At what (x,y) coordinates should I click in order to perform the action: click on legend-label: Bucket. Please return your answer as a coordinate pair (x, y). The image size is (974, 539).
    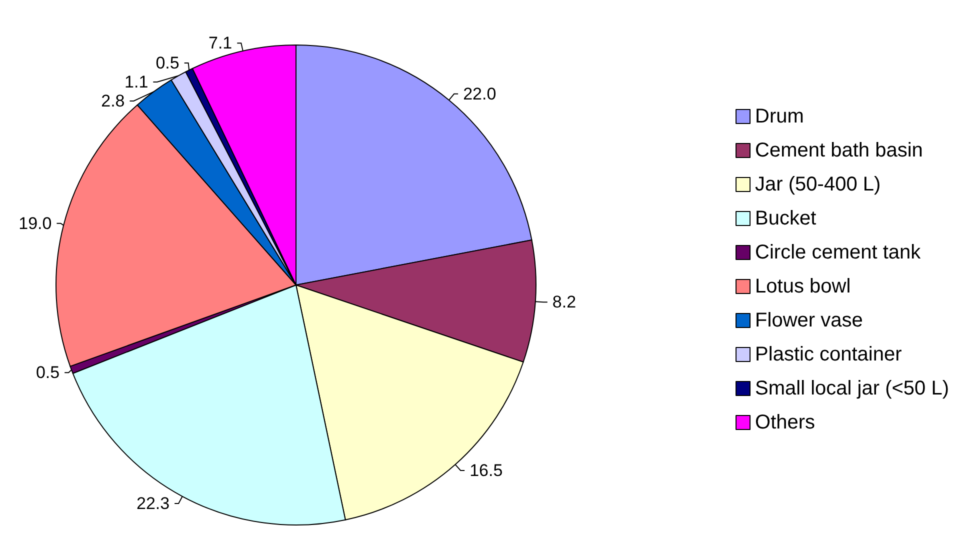
    Looking at the image, I should click on (786, 219).